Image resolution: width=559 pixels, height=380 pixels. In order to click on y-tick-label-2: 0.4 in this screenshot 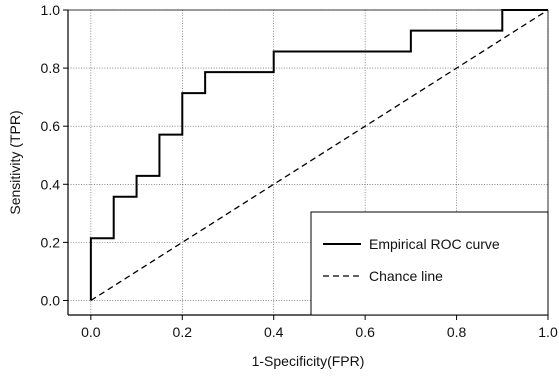, I will do `click(51, 184)`.